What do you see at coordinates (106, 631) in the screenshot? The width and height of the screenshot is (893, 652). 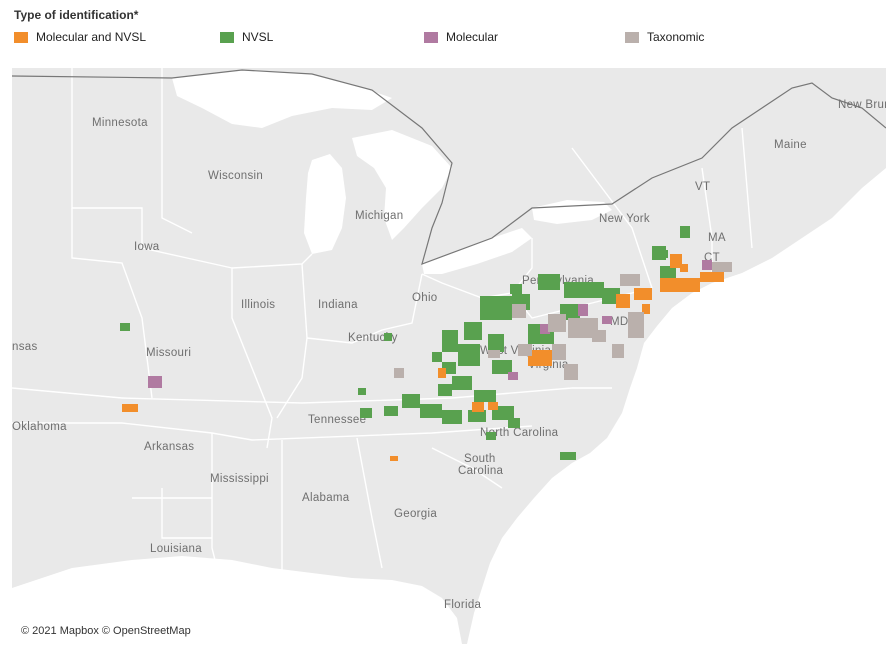 I see `map-attribution: © 2021 Mapbox © OpenStreetMap` at bounding box center [106, 631].